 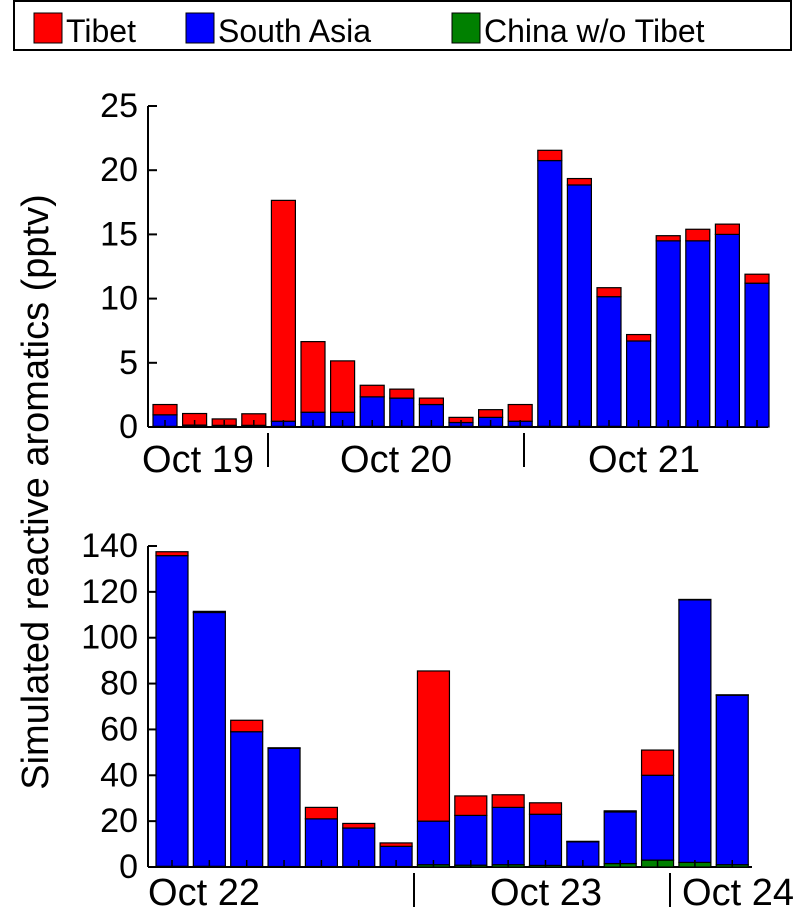 I want to click on y-tick-label: 15, so click(x=119, y=234).